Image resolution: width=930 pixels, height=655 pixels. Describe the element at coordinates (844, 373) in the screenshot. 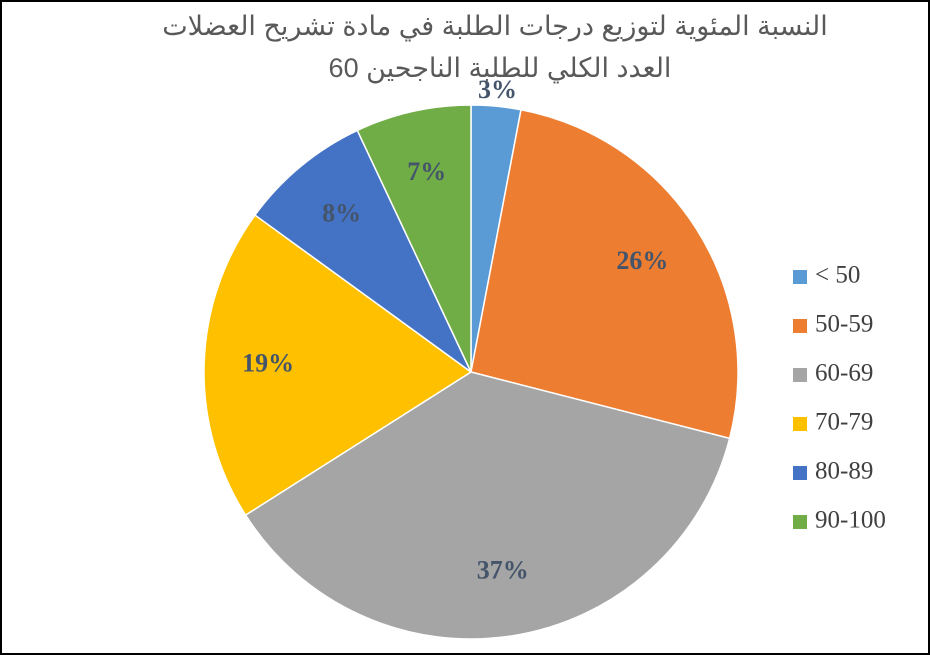

I see `legend-label: 60-69` at that location.